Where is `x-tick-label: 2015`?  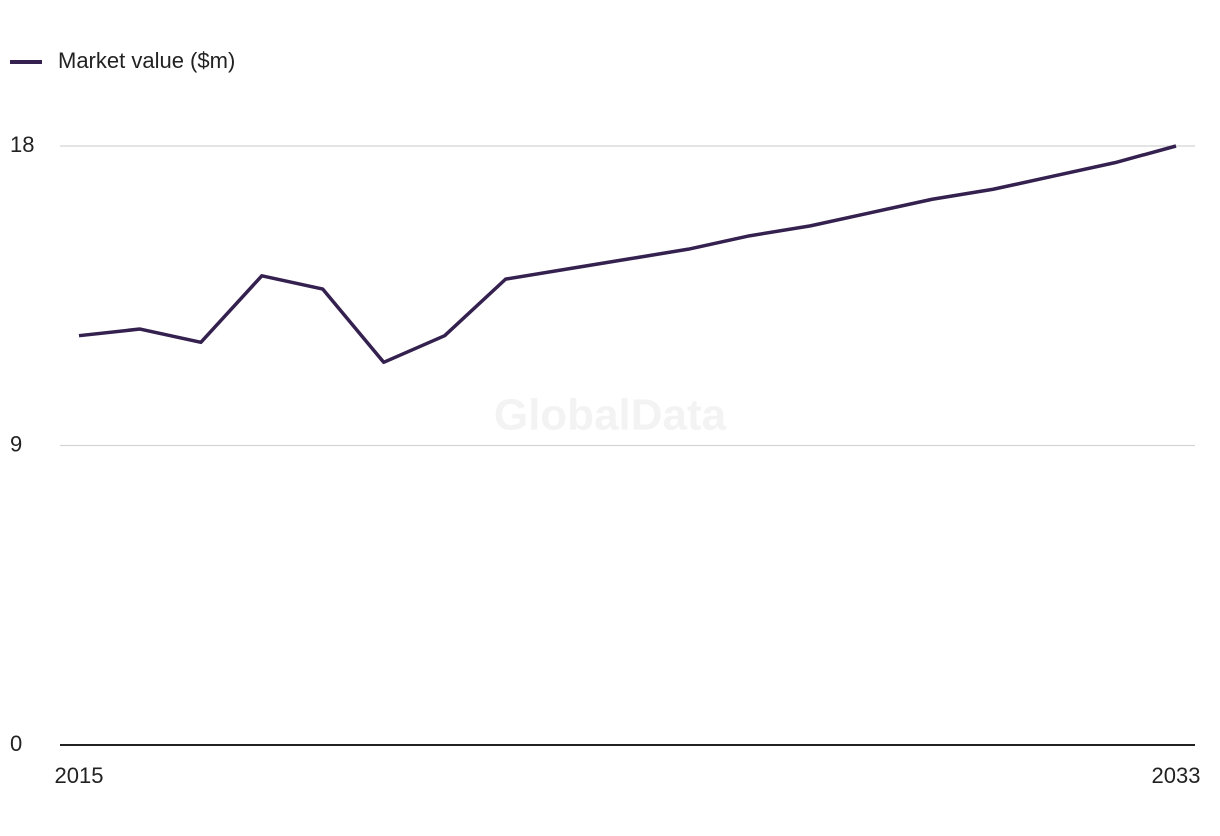 x-tick-label: 2015 is located at coordinates (79, 775).